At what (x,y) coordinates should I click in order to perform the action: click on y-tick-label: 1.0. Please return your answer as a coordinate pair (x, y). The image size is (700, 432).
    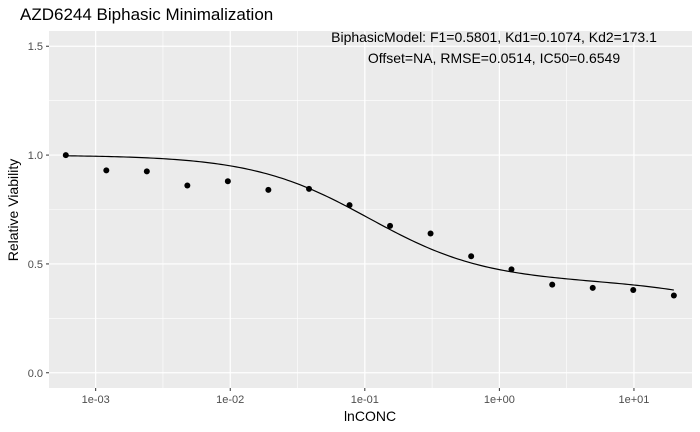
    Looking at the image, I should click on (35, 156).